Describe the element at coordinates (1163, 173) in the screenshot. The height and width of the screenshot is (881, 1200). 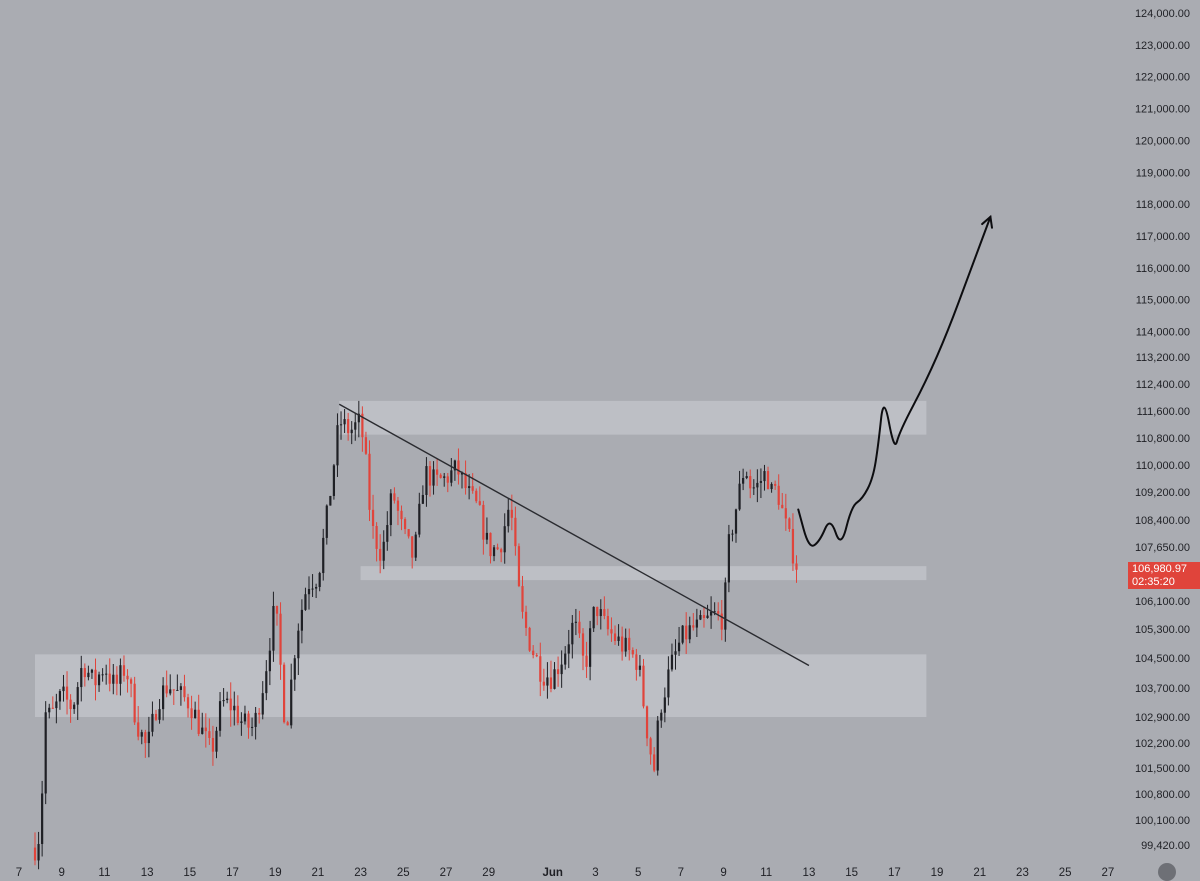
I see `y-tick-label: 119,000.00` at that location.